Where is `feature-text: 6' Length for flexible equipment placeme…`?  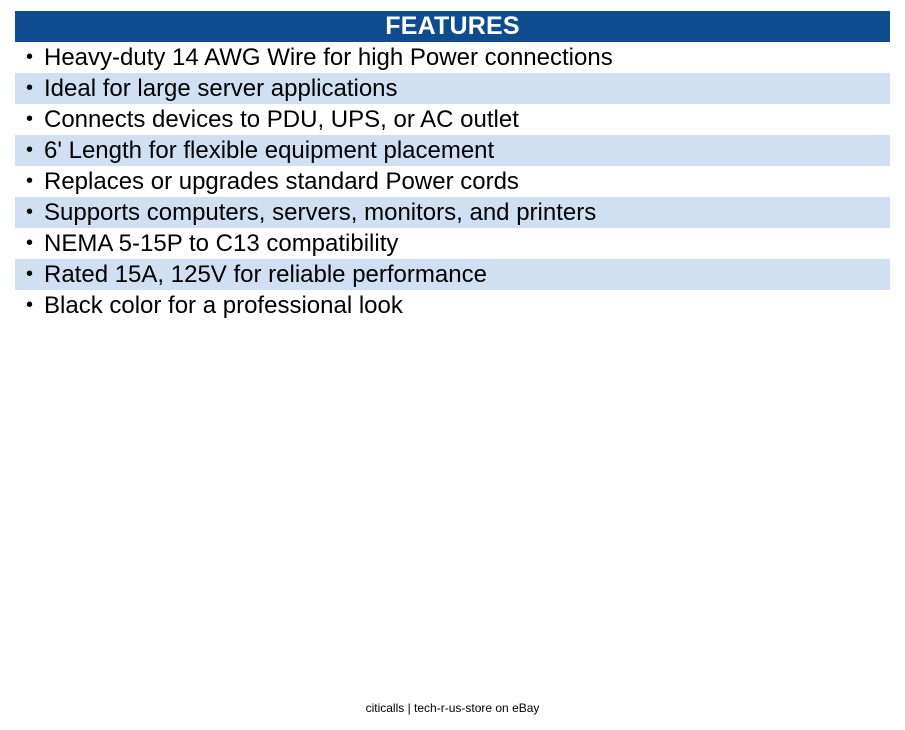 feature-text: 6' Length for flexible equipment placeme… is located at coordinates (269, 150).